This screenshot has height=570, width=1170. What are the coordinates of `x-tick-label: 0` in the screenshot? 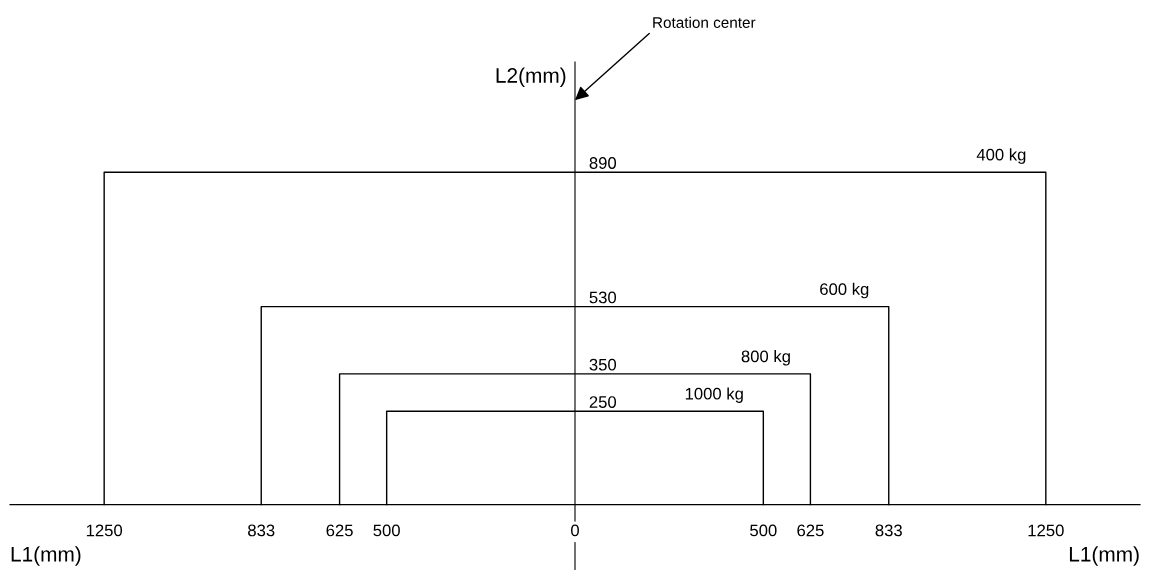 It's located at (575, 530).